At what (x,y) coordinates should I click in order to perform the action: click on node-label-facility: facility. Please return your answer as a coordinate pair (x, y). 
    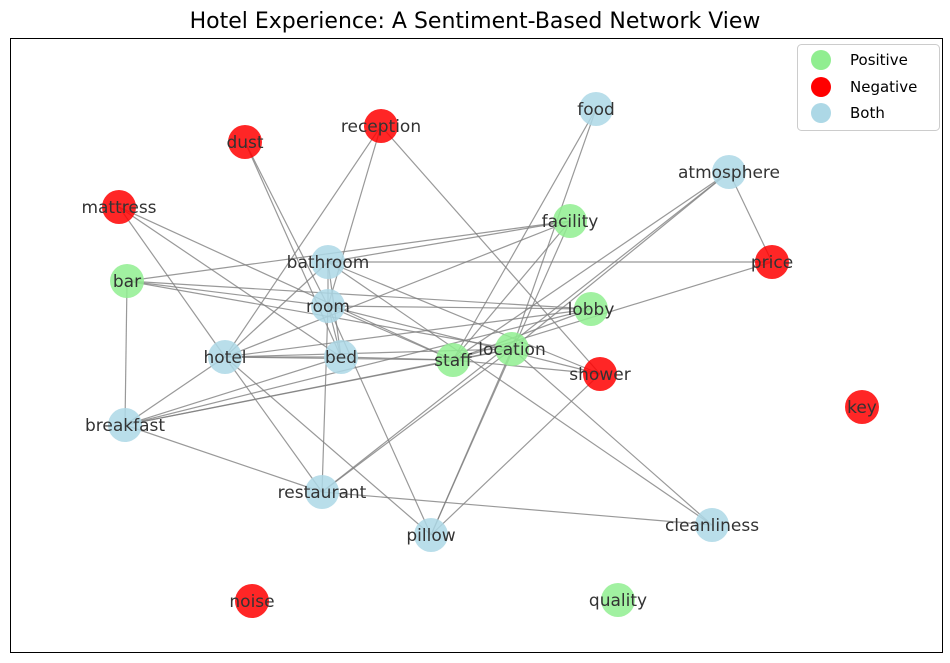
    Looking at the image, I should click on (570, 222).